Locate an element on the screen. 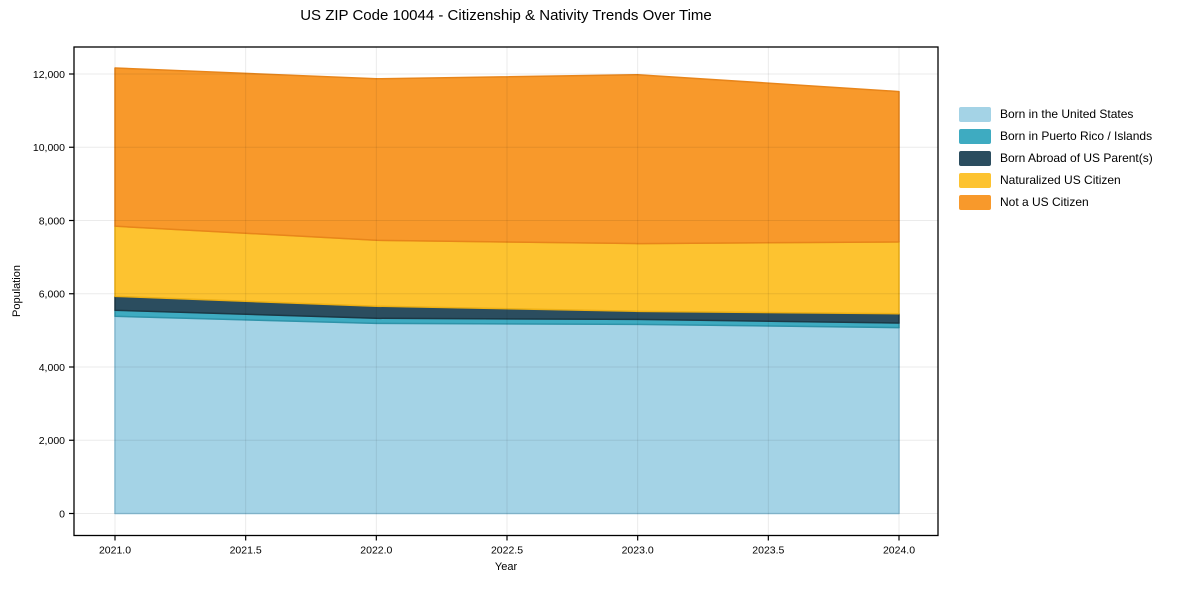 The image size is (1189, 590). legend-row-3: Naturalized US Citizen is located at coordinates (1056, 180).